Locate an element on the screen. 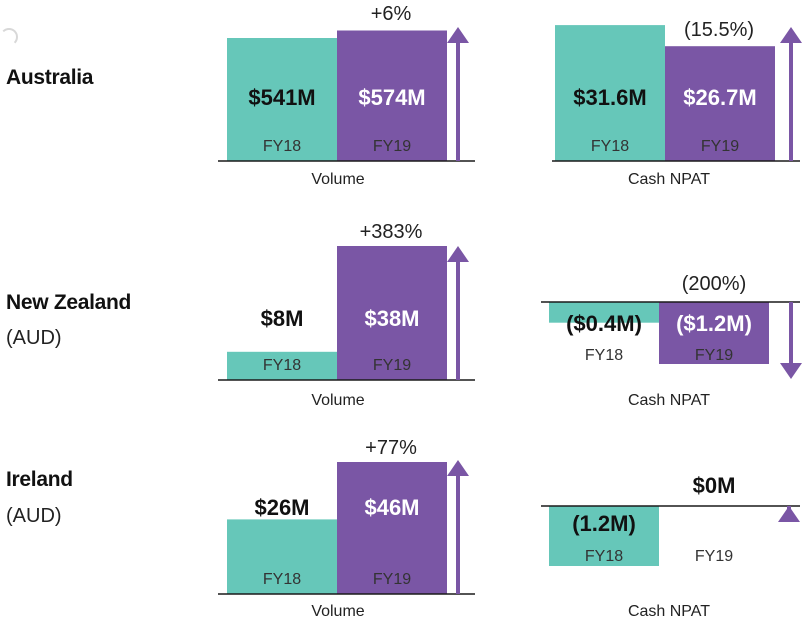  value-label-new-zealand-volume-fy18: $8M is located at coordinates (282, 318).